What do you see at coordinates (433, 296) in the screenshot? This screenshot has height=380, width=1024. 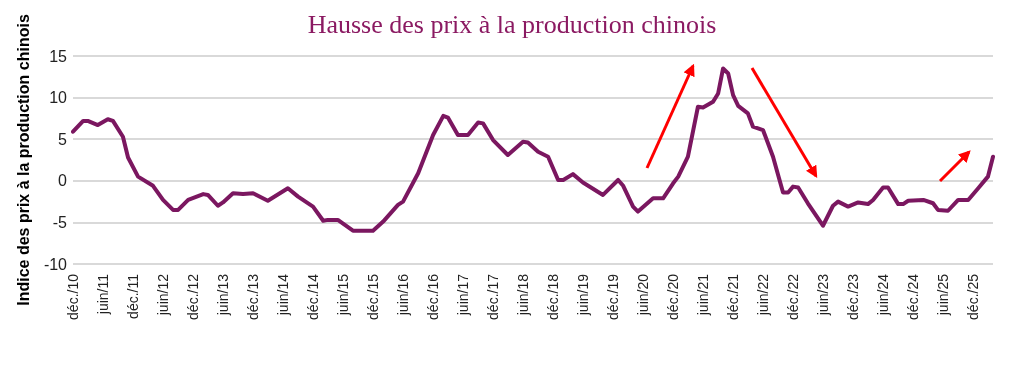 I see `x-tick-label: déc./16` at bounding box center [433, 296].